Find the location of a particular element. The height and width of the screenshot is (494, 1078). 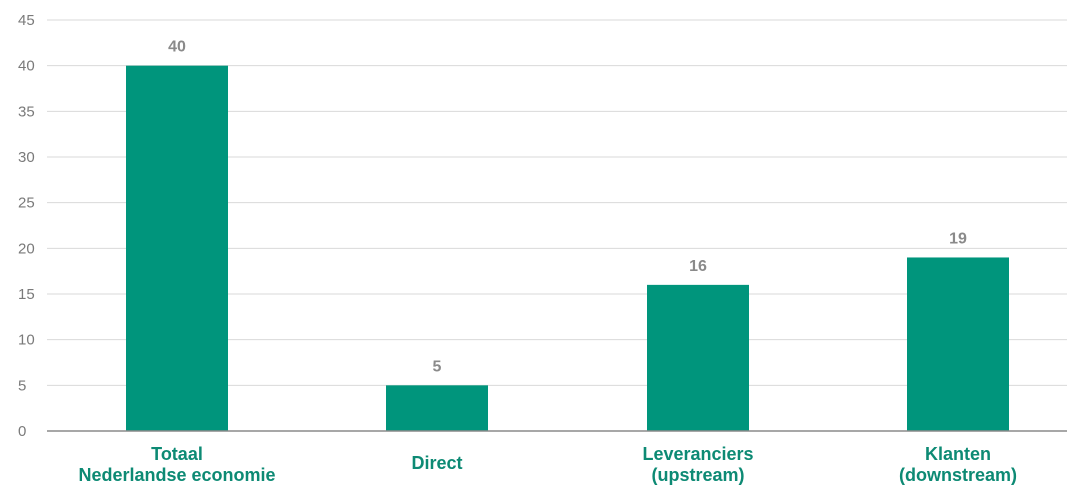

y-tick-label-40: 40 is located at coordinates (26, 66).